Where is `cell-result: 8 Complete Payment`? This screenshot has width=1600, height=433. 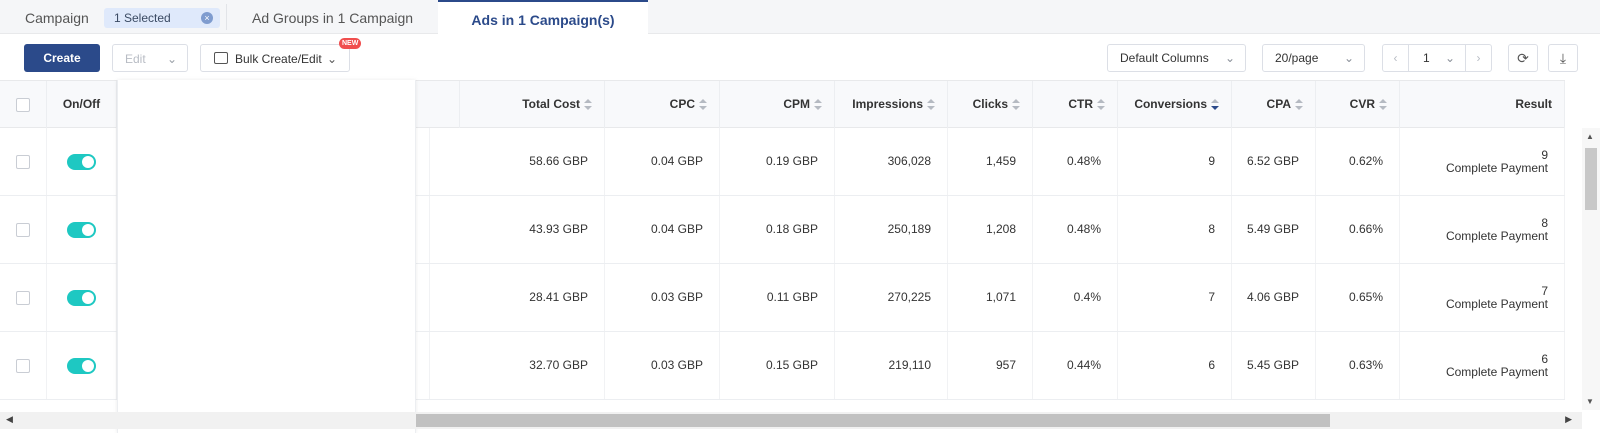
cell-result: 8 Complete Payment is located at coordinates (1482, 229).